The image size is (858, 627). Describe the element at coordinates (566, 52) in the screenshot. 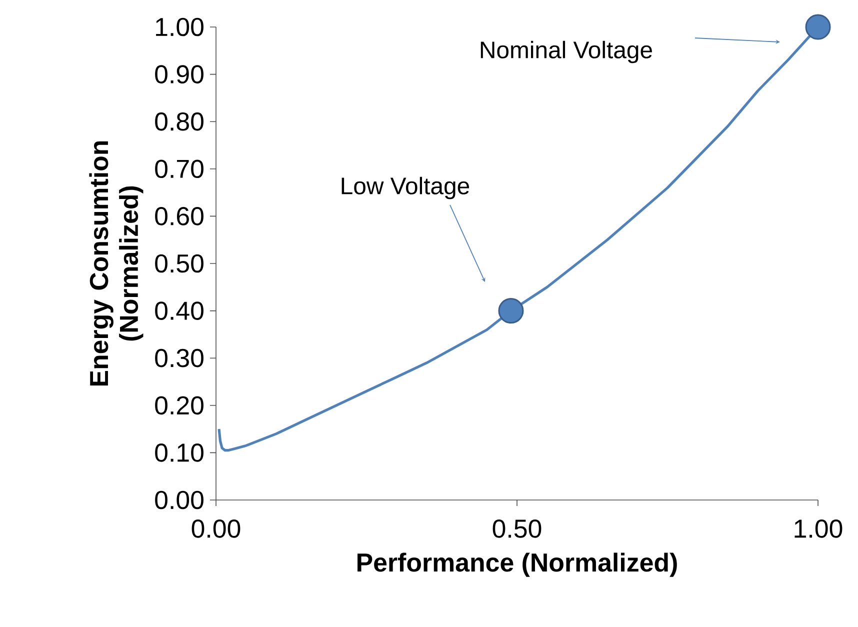

I see `annotation: Nominal Voltage` at that location.